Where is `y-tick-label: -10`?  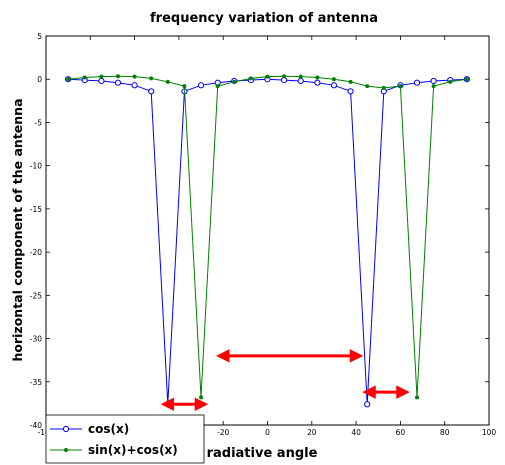 y-tick-label: -10 is located at coordinates (36, 166).